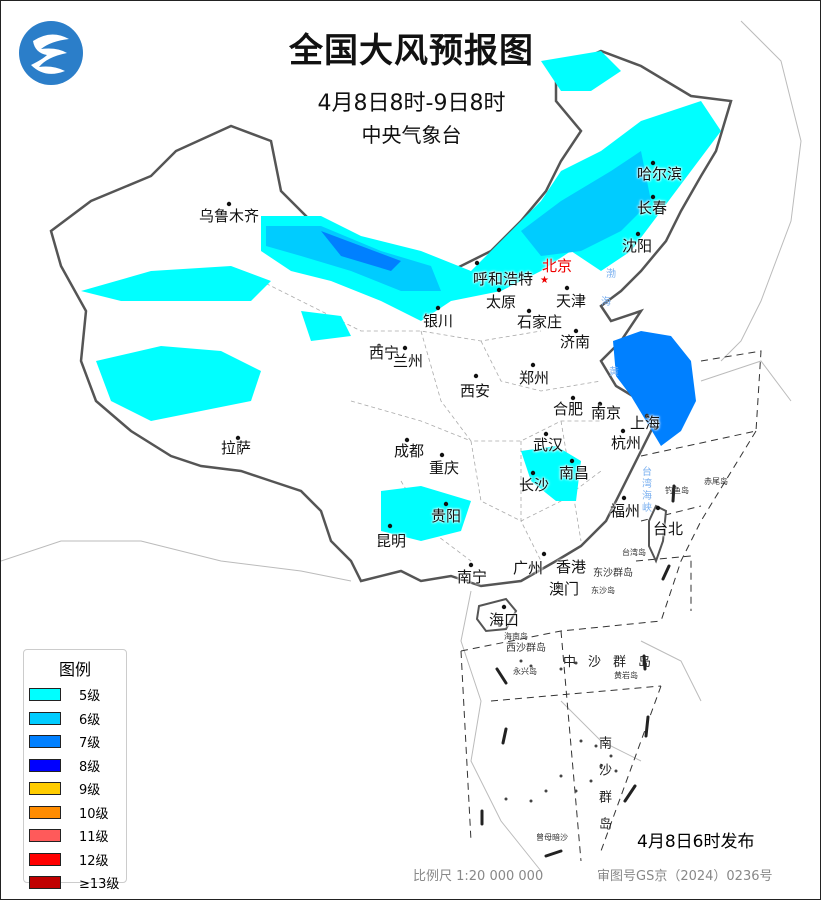  I want to click on city-label: 广州, so click(528, 568).